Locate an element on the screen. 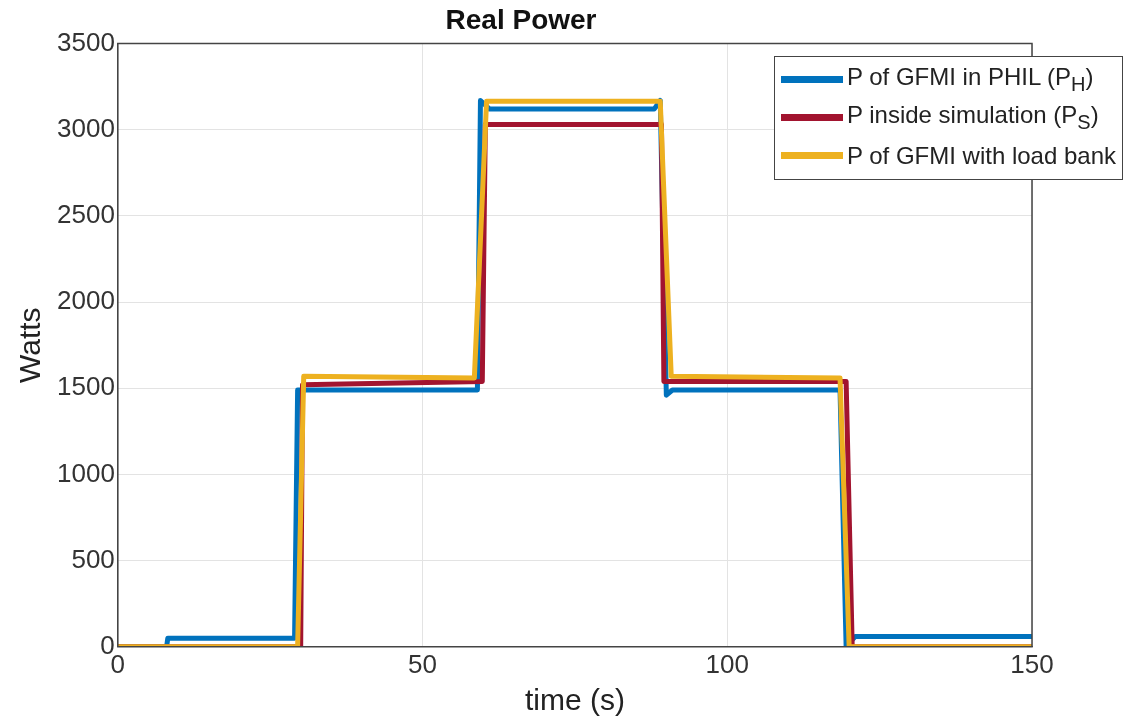  y-tick-label: 3000 is located at coordinates (86, 127).